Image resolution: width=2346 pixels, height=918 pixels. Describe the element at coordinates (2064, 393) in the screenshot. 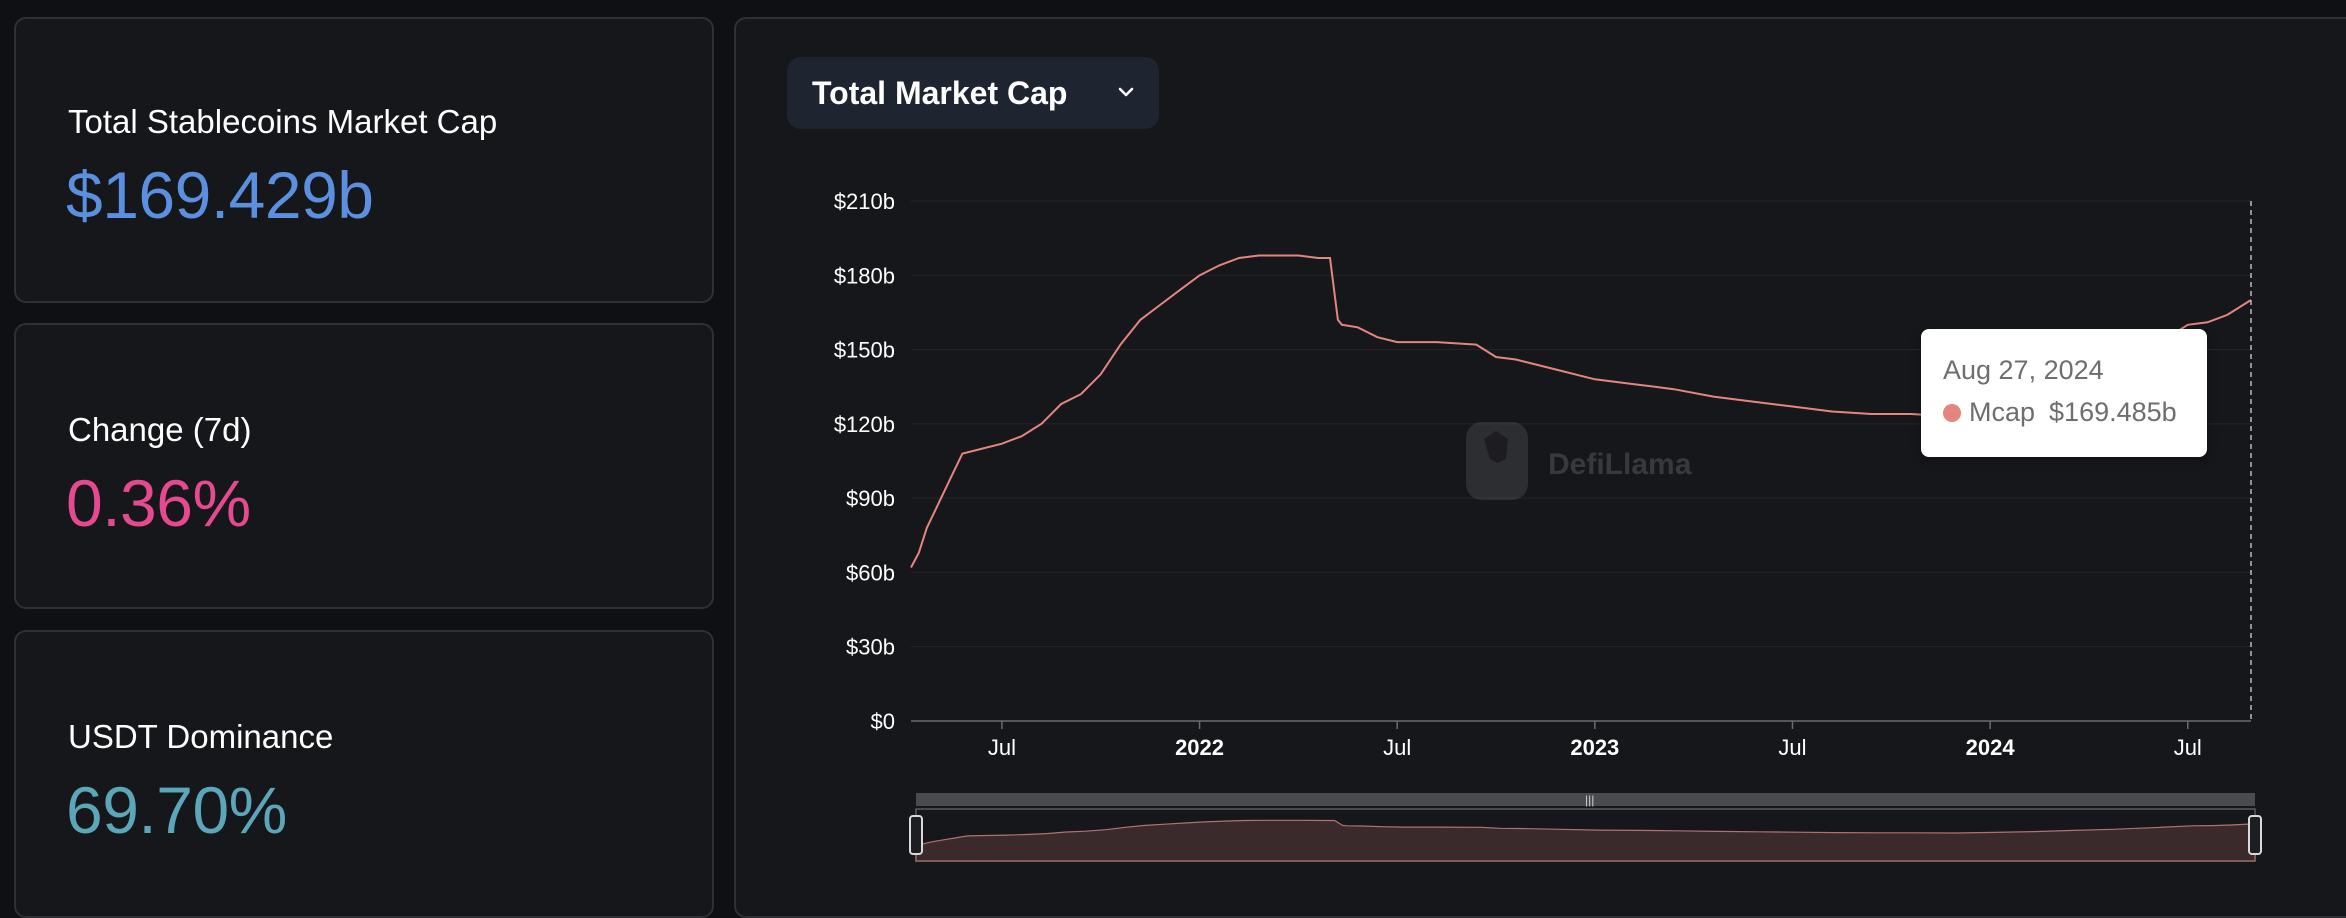

I see `chart-tooltip: Aug 27, 2024 Mcap $169.485b` at that location.